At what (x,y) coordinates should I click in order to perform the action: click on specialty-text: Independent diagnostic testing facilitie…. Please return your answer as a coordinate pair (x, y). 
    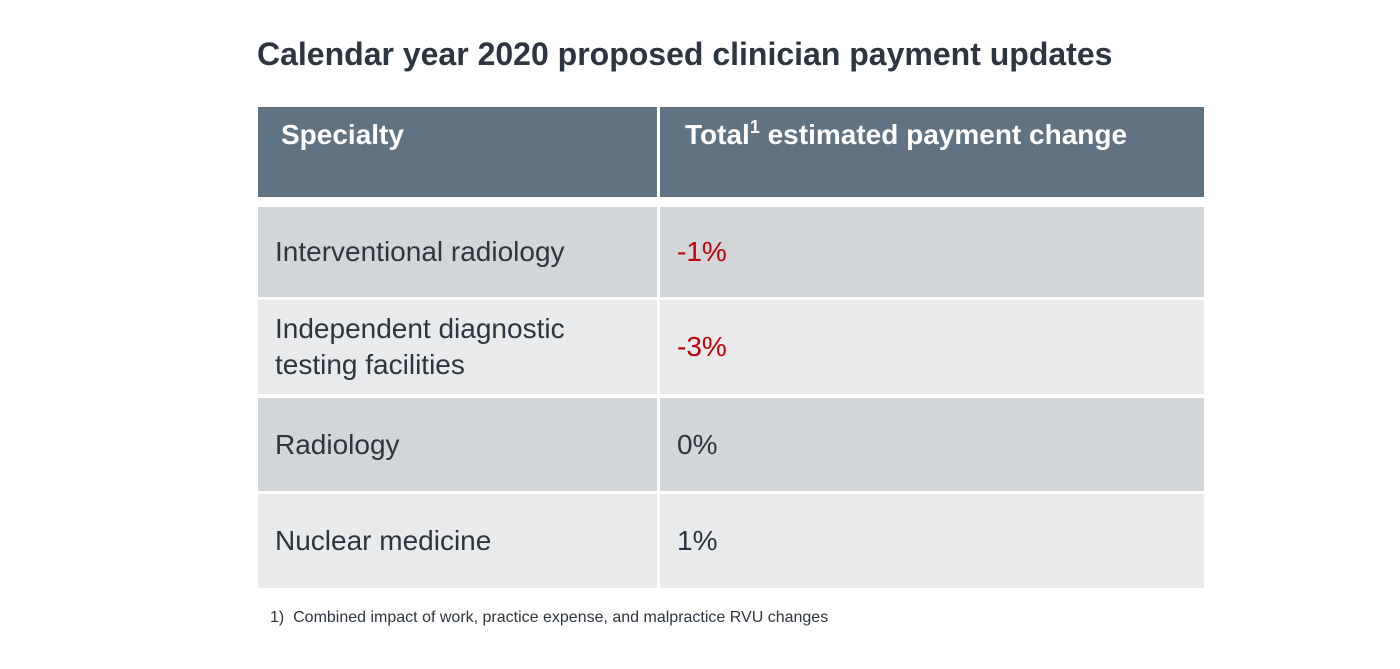
    Looking at the image, I should click on (420, 346).